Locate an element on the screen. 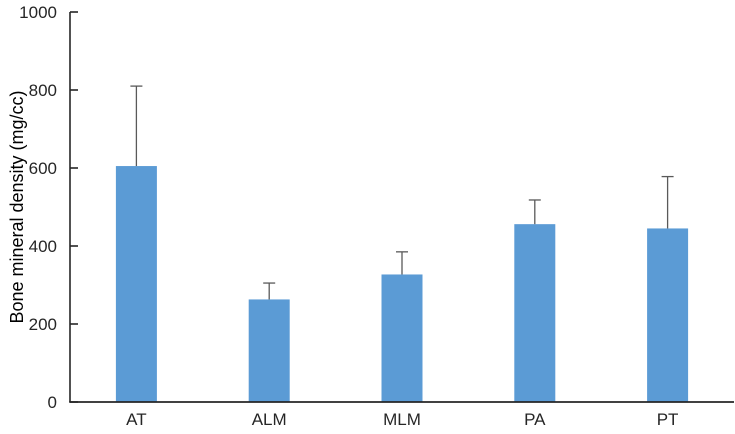 The height and width of the screenshot is (434, 735). x-category-label-pa: PA is located at coordinates (535, 419).